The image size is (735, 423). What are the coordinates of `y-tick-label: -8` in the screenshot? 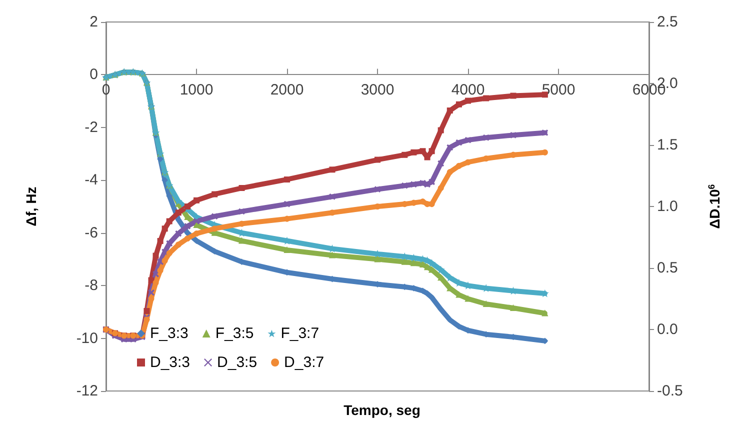 It's located at (91, 285).